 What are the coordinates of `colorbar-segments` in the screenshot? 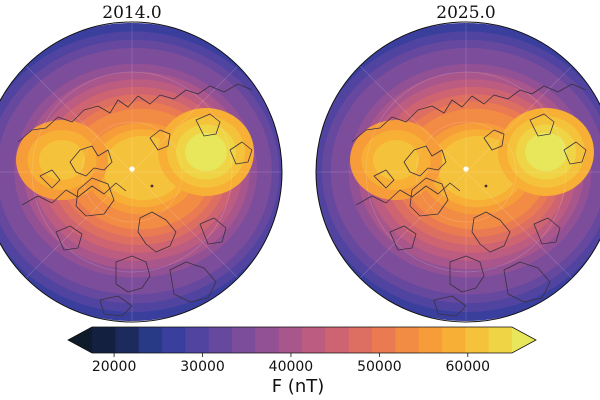 It's located at (302, 340).